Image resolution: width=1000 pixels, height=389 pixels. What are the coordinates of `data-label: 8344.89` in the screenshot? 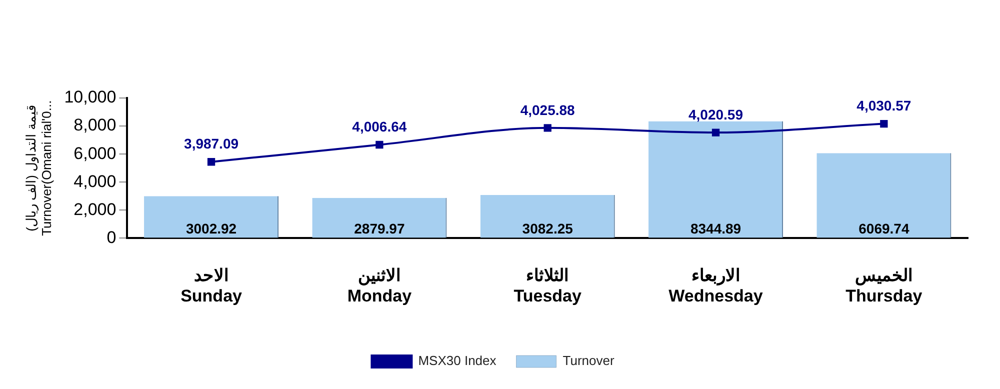 It's located at (716, 228).